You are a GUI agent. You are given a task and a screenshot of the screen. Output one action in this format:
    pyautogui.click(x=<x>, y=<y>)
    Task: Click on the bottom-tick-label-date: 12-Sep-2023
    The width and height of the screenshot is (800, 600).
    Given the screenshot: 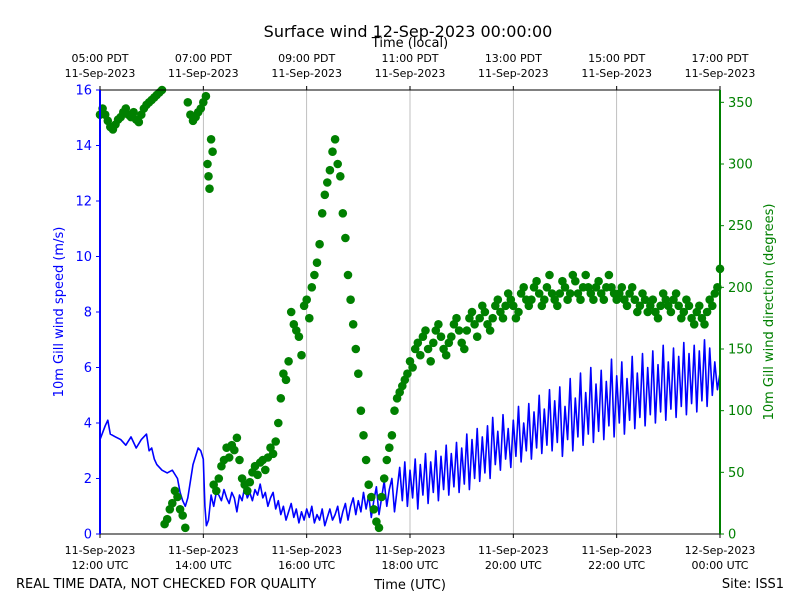 What is the action you would take?
    pyautogui.click(x=720, y=550)
    